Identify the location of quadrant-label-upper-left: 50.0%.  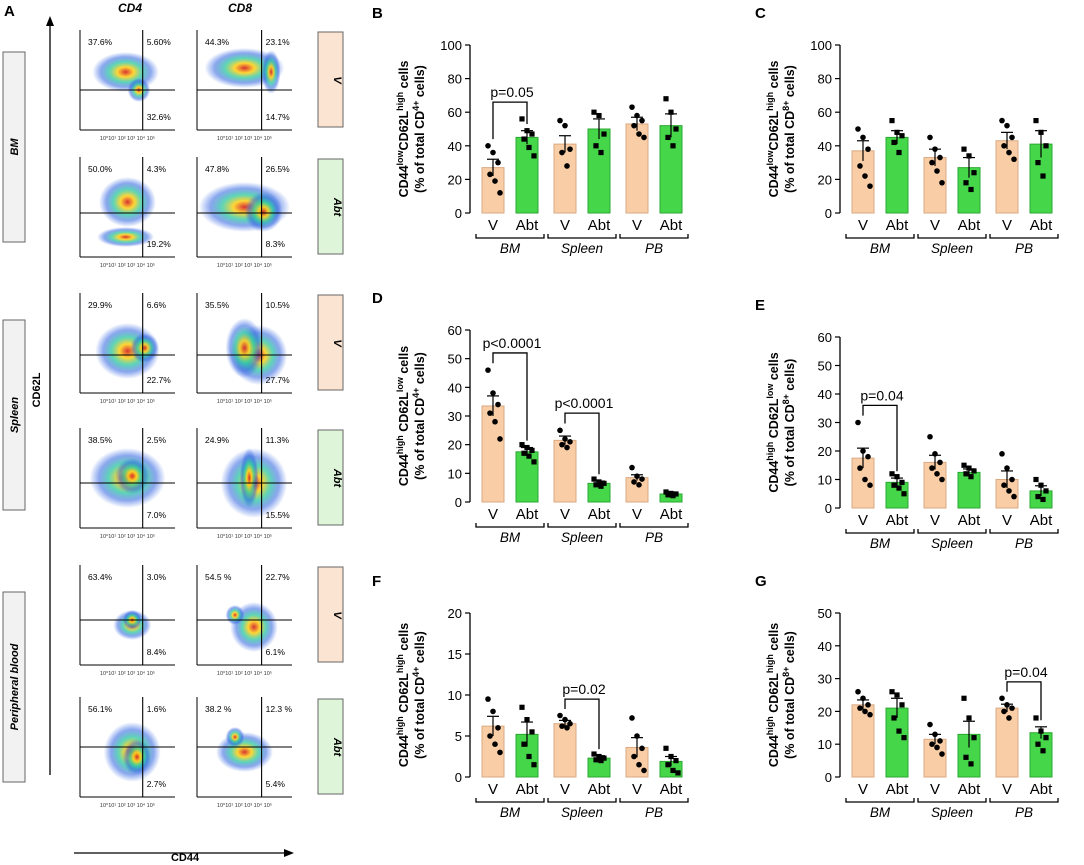
(100, 169).